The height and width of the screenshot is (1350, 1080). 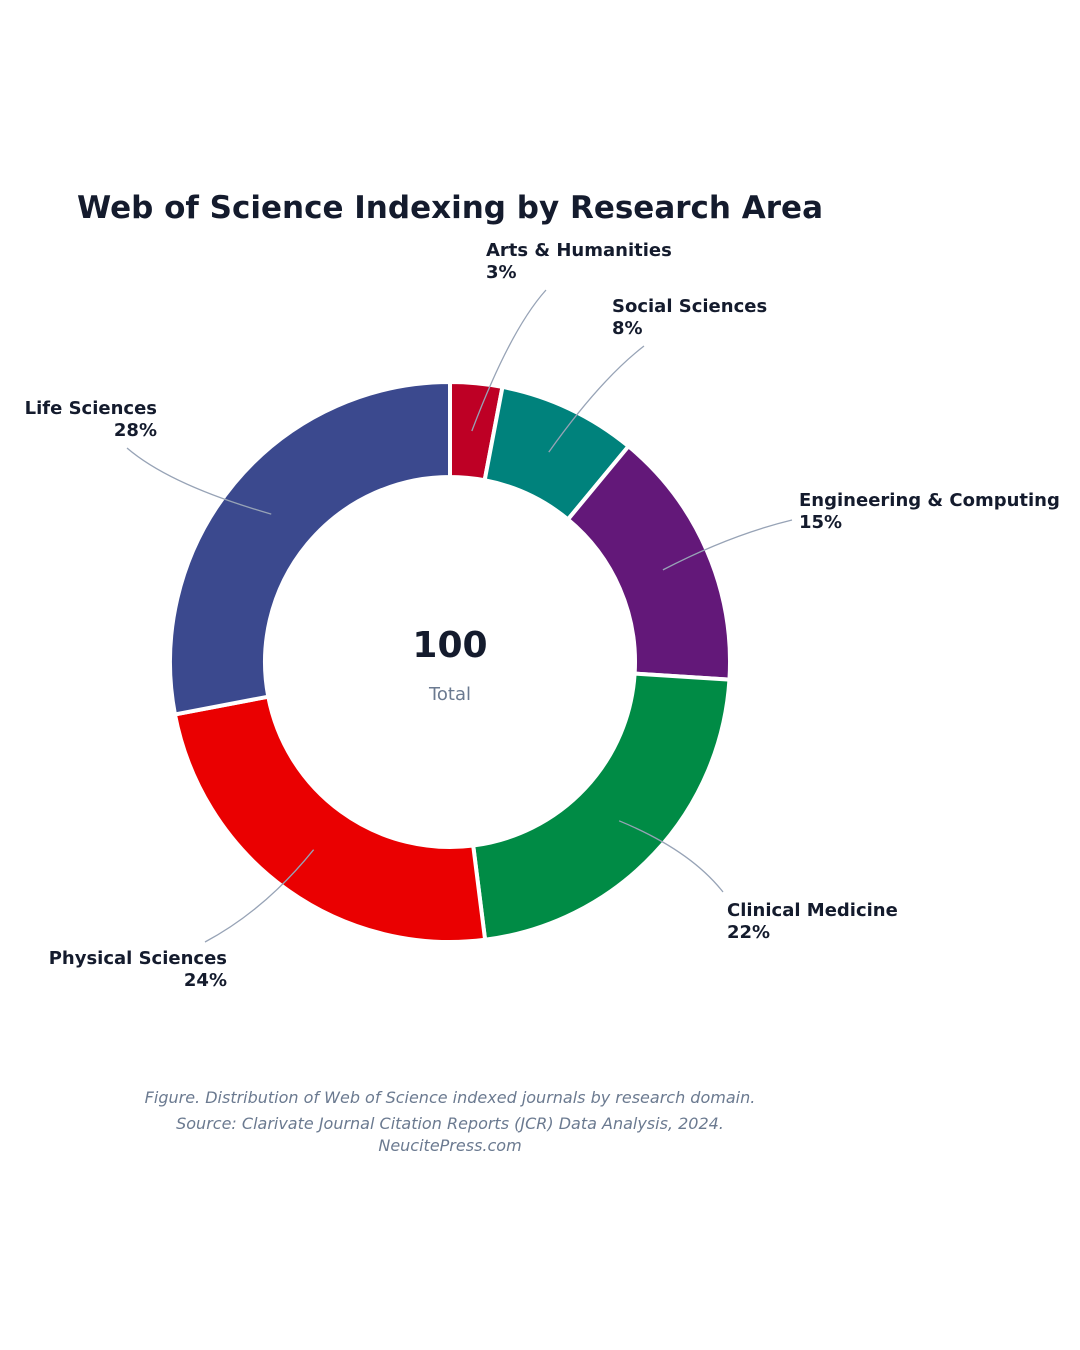 I want to click on slice-percent-life-sciences: 28%, so click(x=135, y=430).